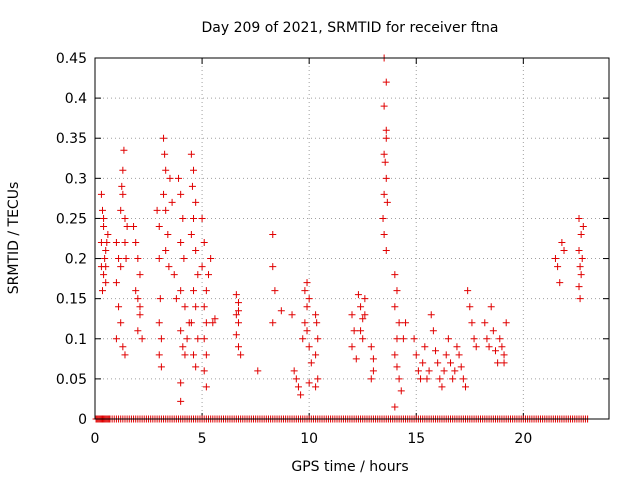 The image size is (640, 480). What do you see at coordinates (71, 59) in the screenshot?
I see `y-tick-label: 0.45` at bounding box center [71, 59].